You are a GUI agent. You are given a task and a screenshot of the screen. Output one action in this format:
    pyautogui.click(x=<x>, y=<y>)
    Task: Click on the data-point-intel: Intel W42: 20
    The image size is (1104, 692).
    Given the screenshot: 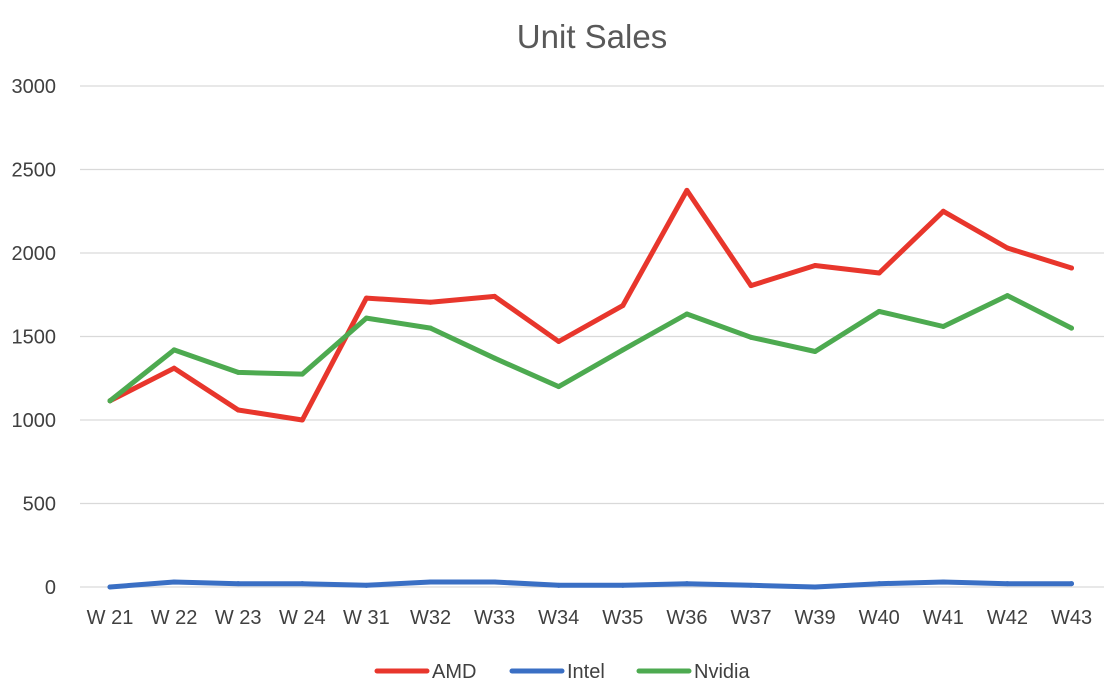 What is the action you would take?
    pyautogui.click(x=1007, y=584)
    